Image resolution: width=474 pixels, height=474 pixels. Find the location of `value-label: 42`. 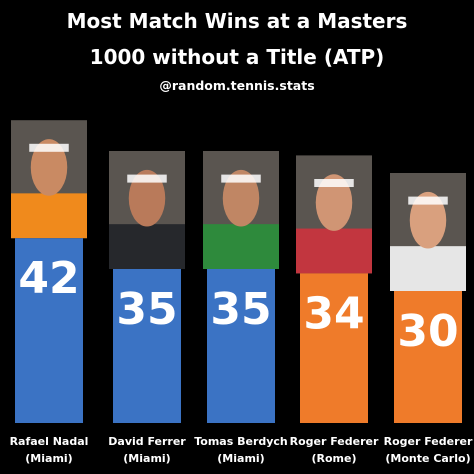

value-label: 42 is located at coordinates (48, 278).